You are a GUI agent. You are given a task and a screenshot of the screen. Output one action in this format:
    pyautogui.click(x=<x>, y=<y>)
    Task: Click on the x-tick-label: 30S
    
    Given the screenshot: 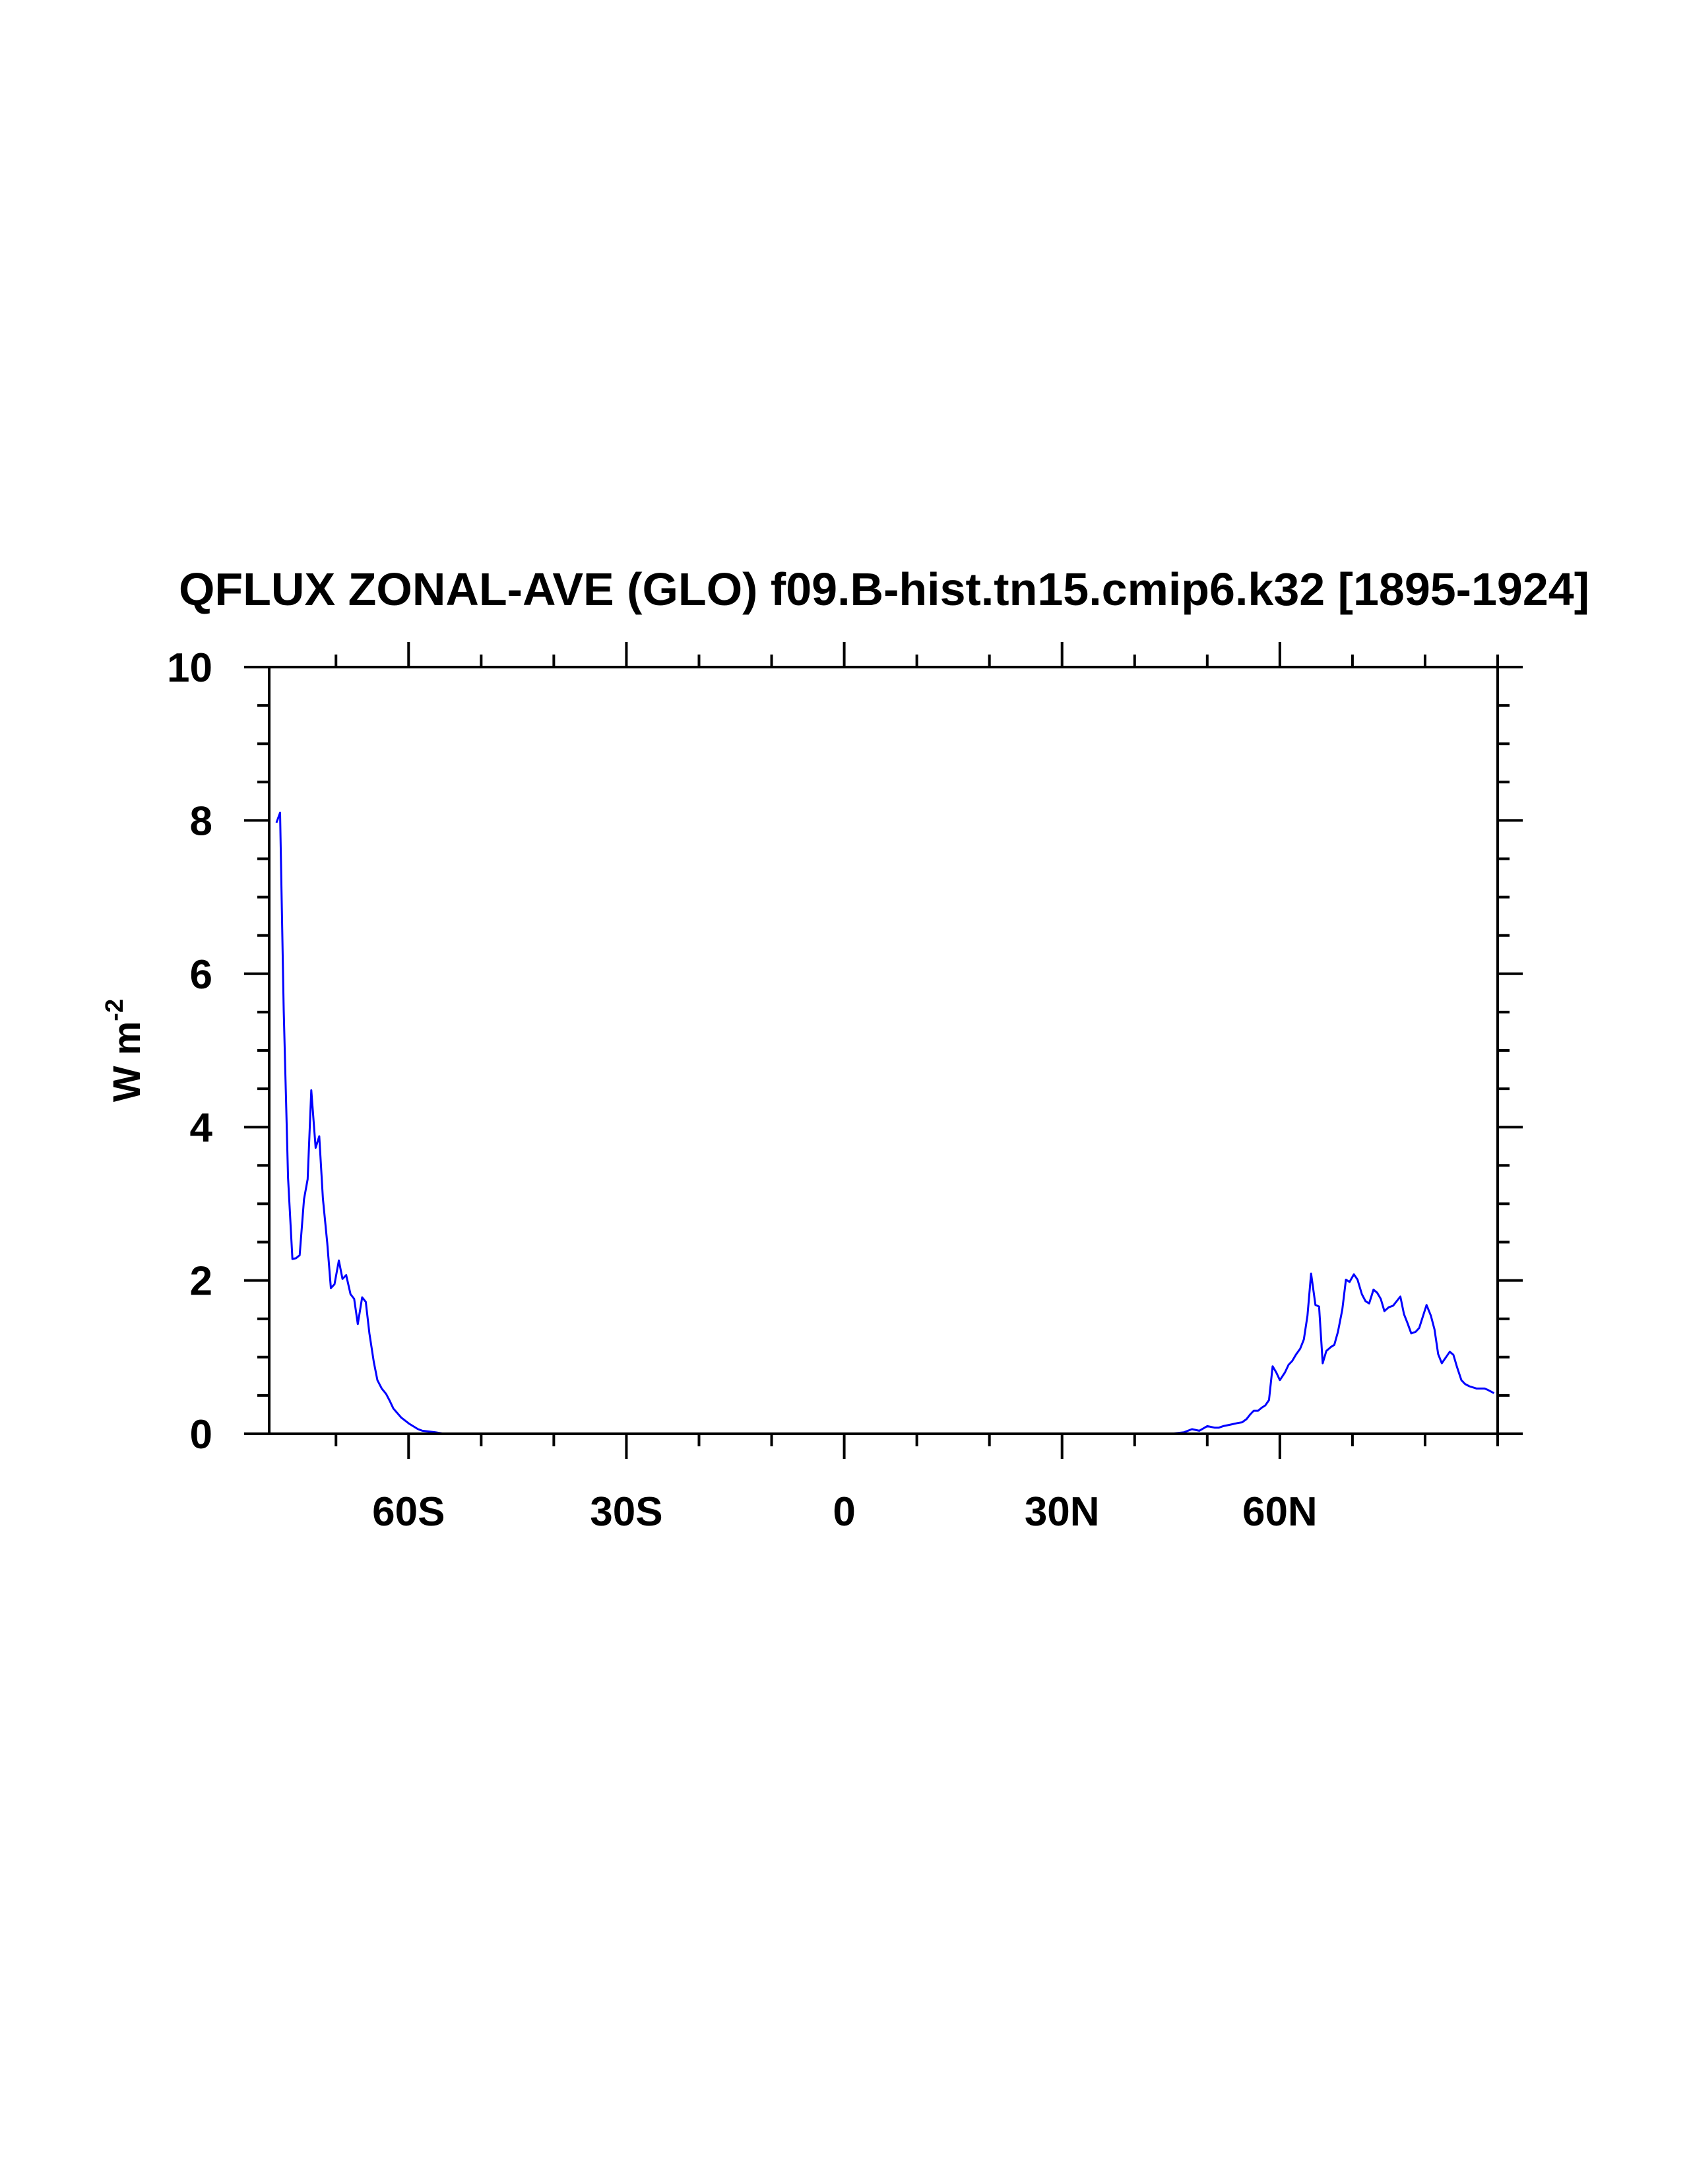 What is the action you would take?
    pyautogui.click(x=626, y=1512)
    